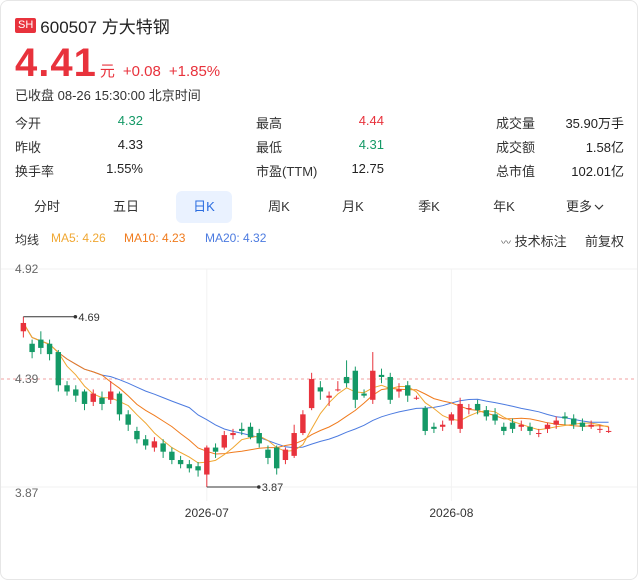 This screenshot has width=638, height=580. What do you see at coordinates (605, 241) in the screenshot?
I see `adjust-toggle: 前复权` at bounding box center [605, 241].